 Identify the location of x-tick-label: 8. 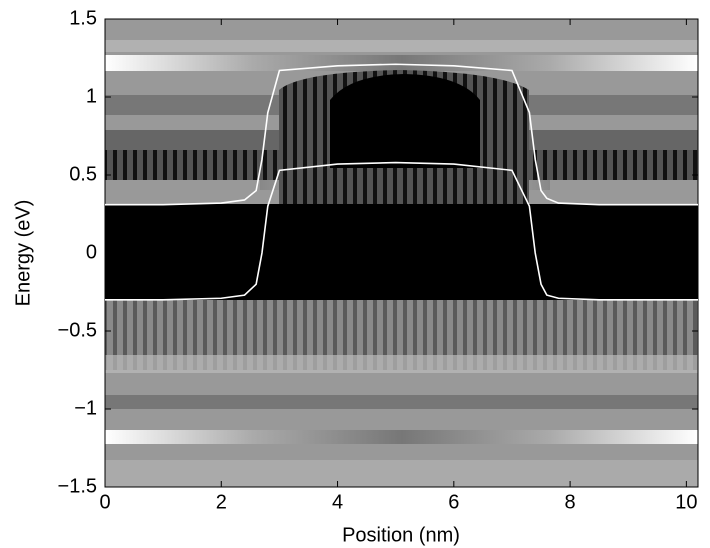
(570, 502).